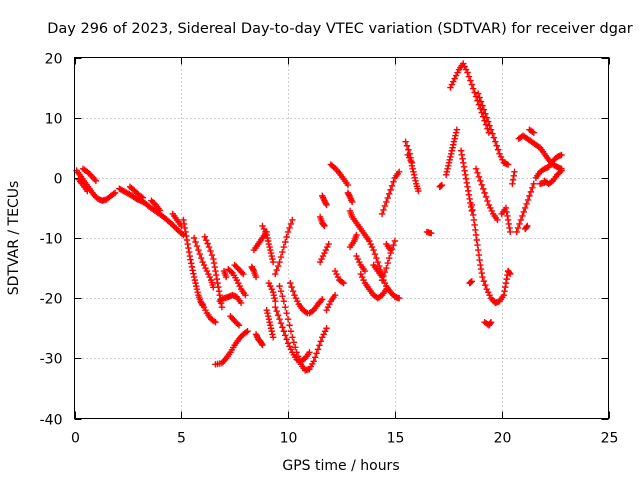 Image resolution: width=640 pixels, height=480 pixels. Describe the element at coordinates (181, 439) in the screenshot. I see `x-tick-label: 5` at that location.